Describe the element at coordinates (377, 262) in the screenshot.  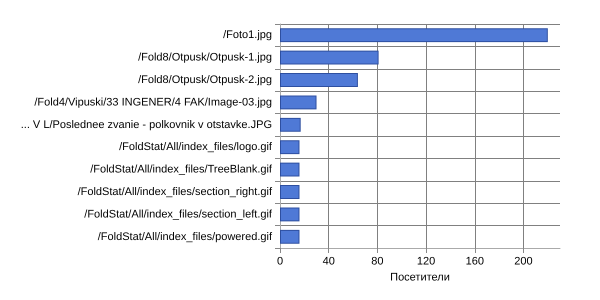
I see `x-tick-label: 80` at that location.